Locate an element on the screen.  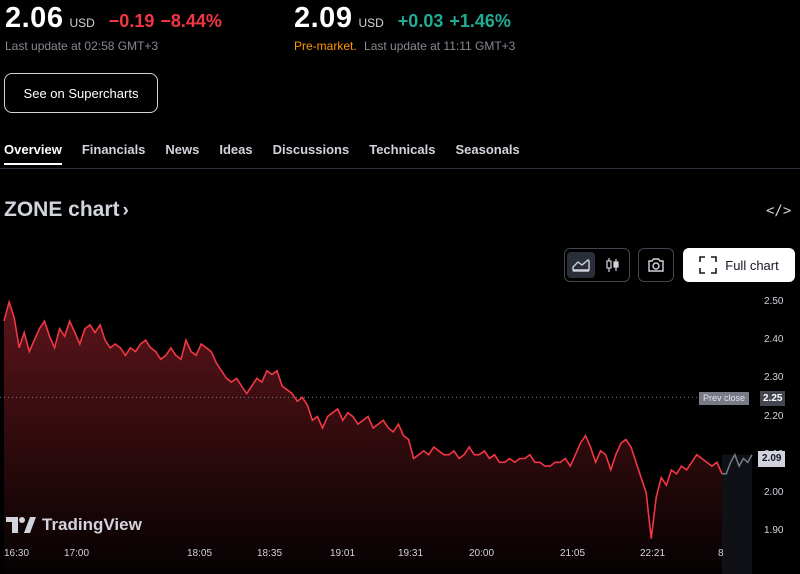
full-chart-button: Full chart is located at coordinates (739, 265).